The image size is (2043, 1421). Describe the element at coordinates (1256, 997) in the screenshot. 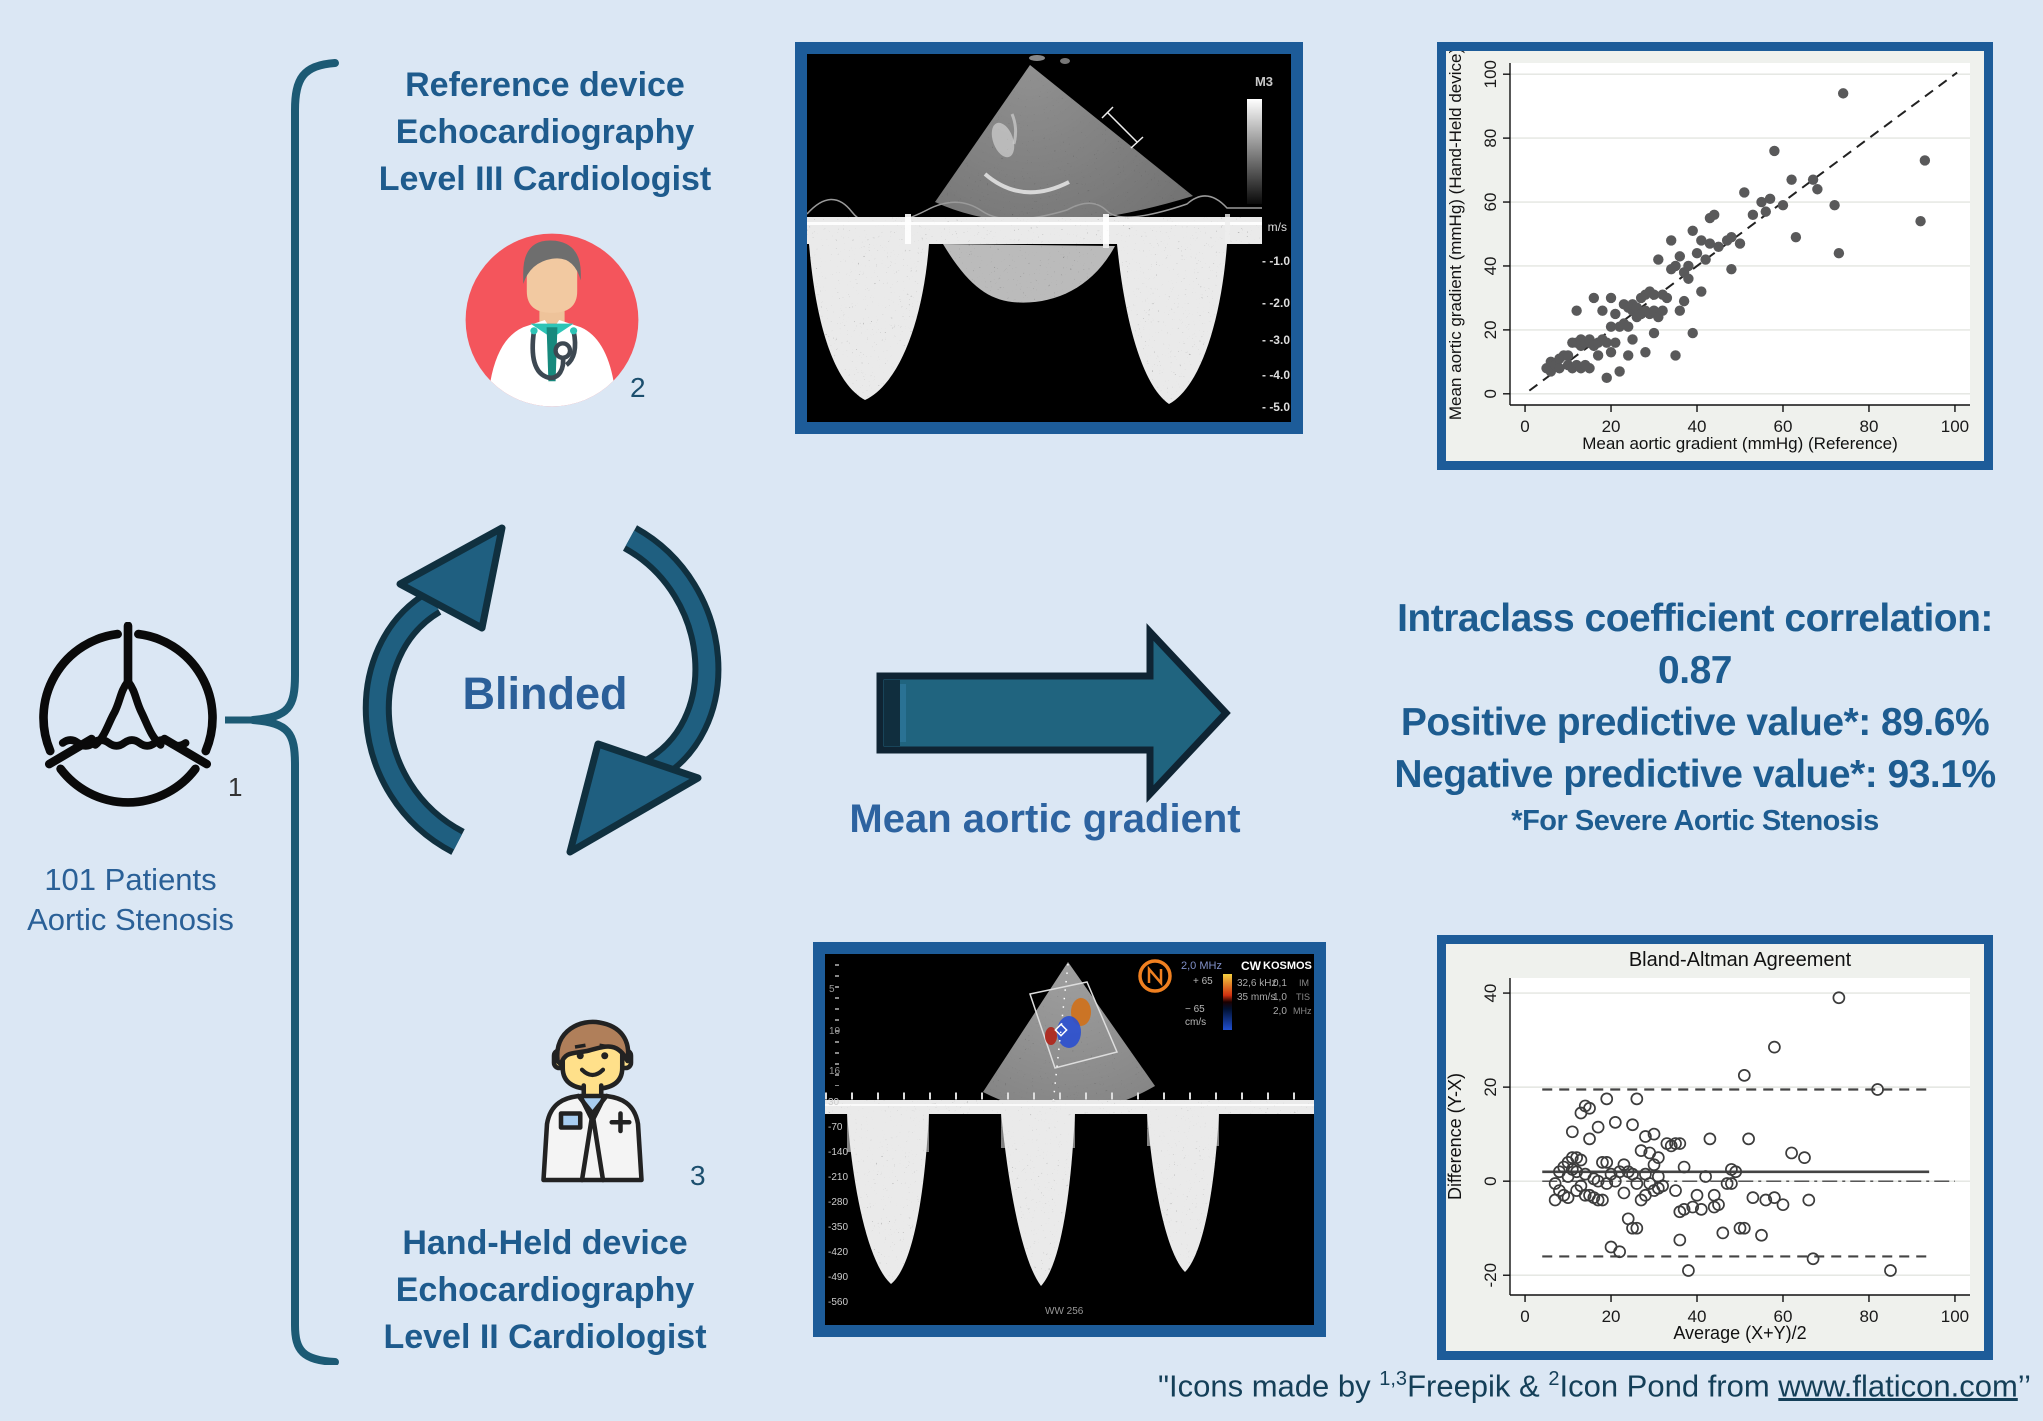

I see `sweep-speed-label: 35 mm/s` at that location.